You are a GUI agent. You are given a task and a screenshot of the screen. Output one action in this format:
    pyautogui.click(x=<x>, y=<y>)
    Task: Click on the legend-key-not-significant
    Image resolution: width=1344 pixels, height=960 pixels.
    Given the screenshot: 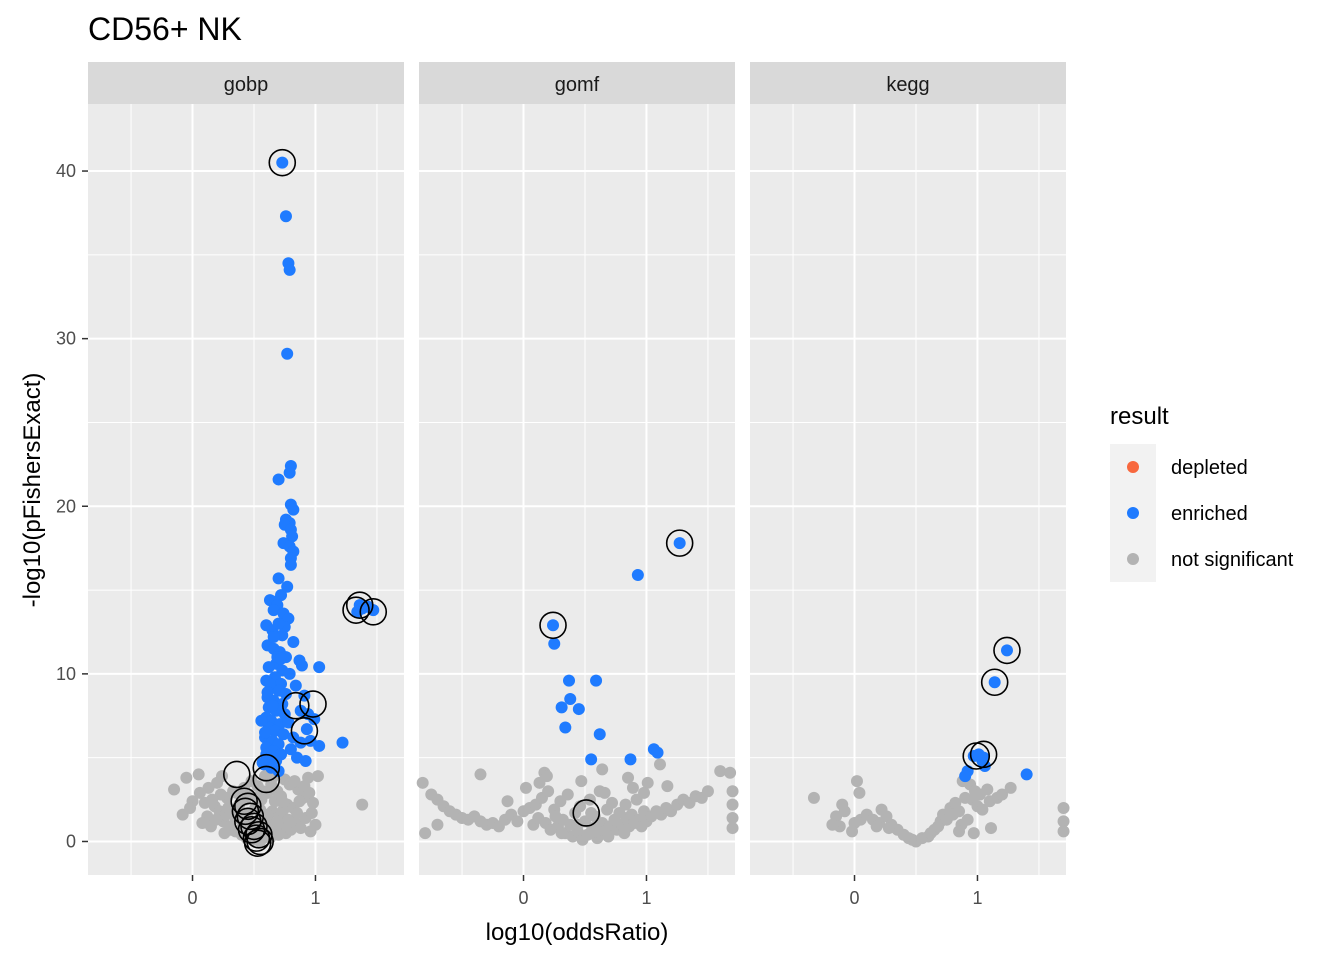 What is the action you would take?
    pyautogui.click(x=1133, y=559)
    